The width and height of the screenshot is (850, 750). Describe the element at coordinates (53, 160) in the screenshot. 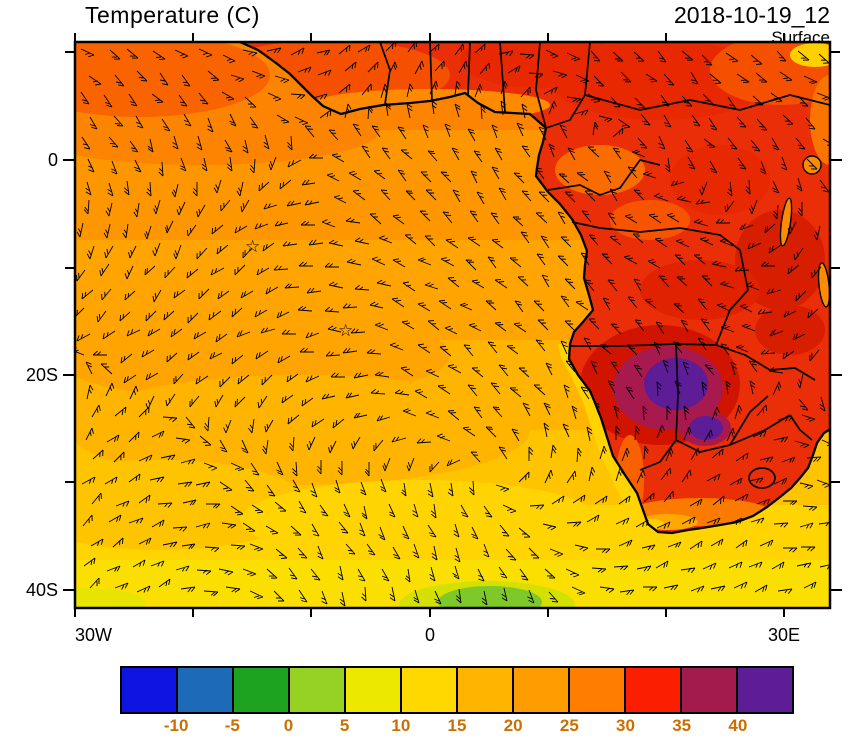

I see `y-axis-label-0: 0` at that location.